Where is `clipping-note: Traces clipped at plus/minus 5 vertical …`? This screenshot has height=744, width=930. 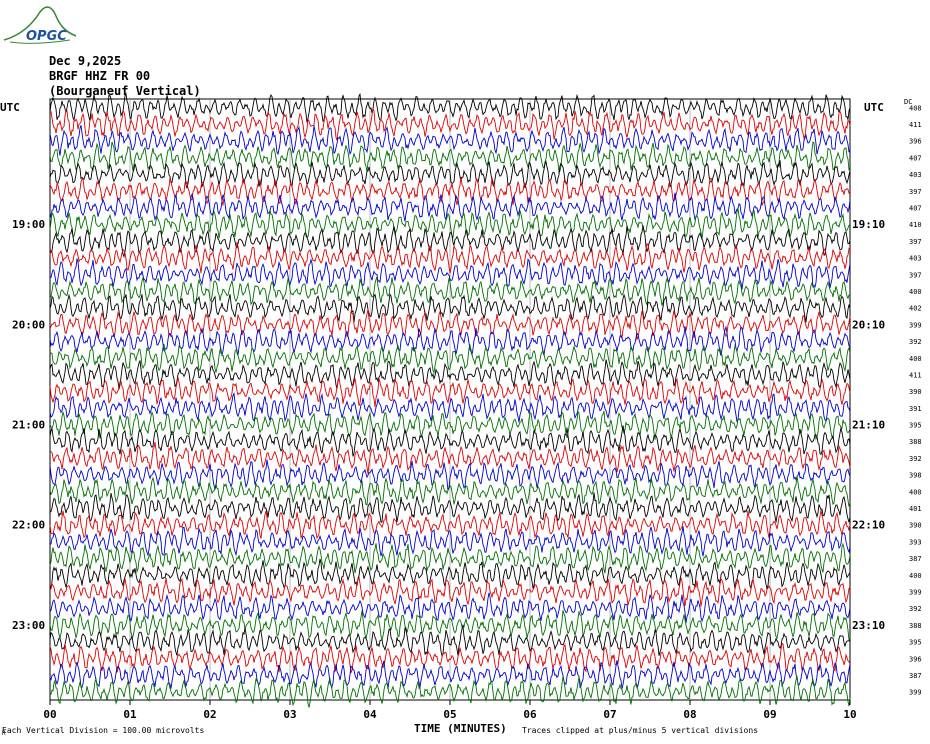 clipping-note: Traces clipped at plus/minus 5 vertical … is located at coordinates (640, 730).